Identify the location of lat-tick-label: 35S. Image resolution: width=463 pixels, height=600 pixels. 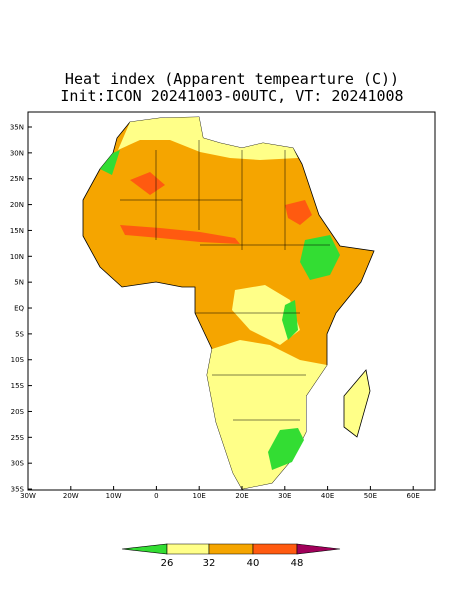
(18, 490).